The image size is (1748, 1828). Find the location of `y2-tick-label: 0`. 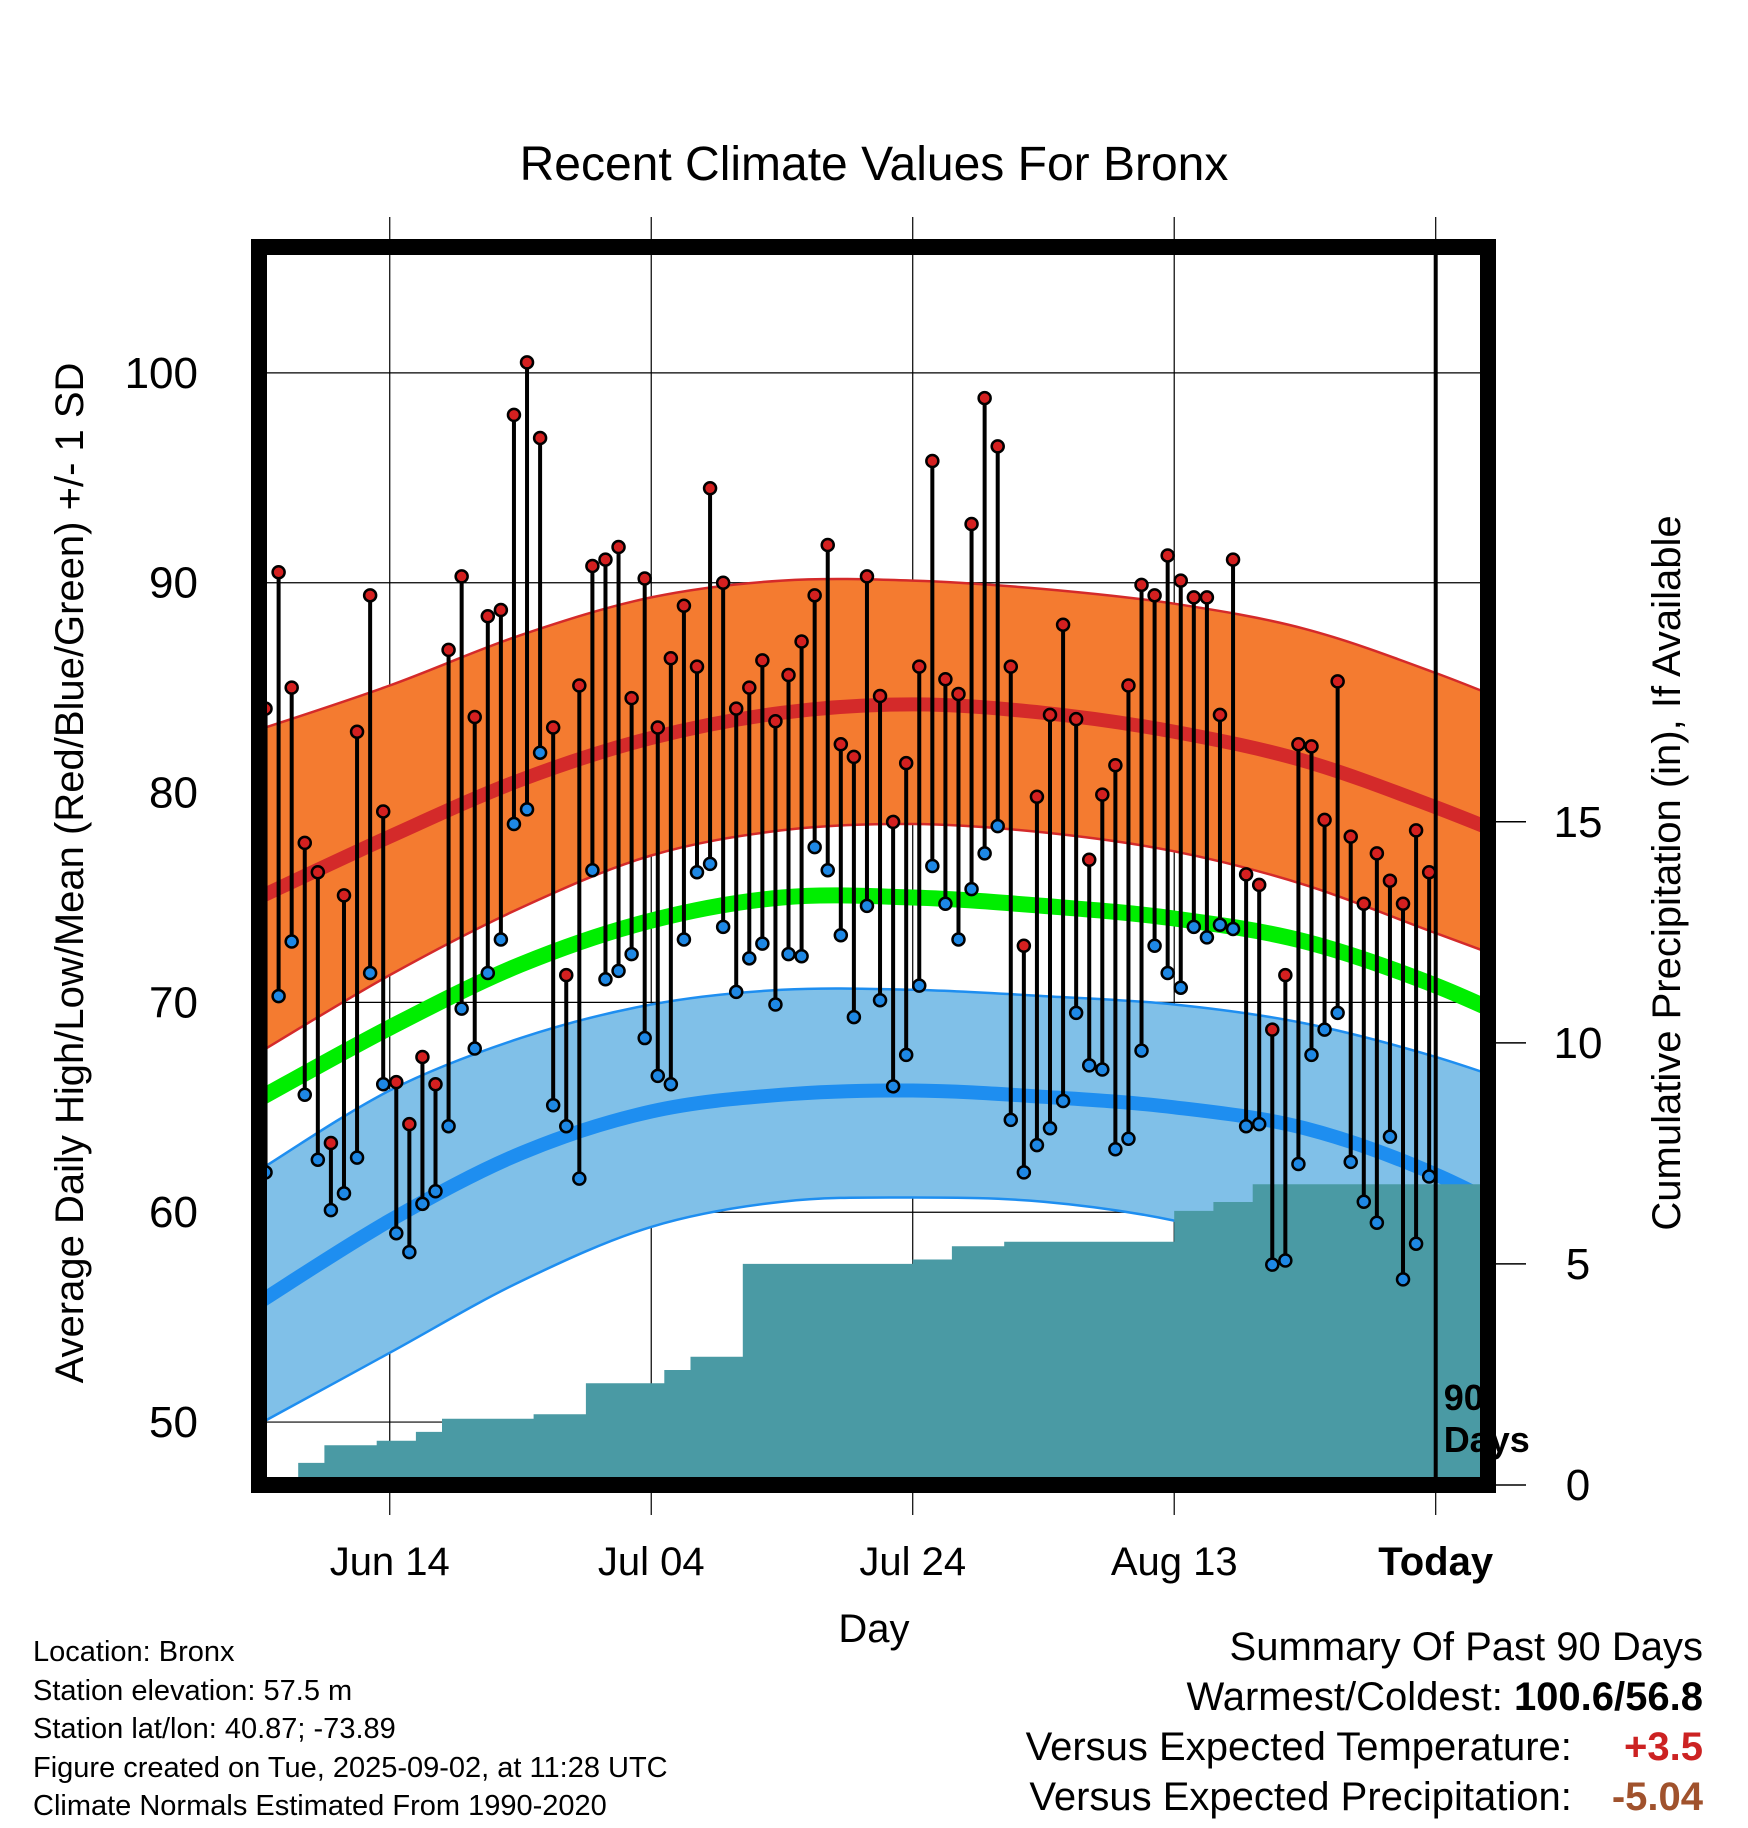

y2-tick-label: 0 is located at coordinates (1578, 1485).